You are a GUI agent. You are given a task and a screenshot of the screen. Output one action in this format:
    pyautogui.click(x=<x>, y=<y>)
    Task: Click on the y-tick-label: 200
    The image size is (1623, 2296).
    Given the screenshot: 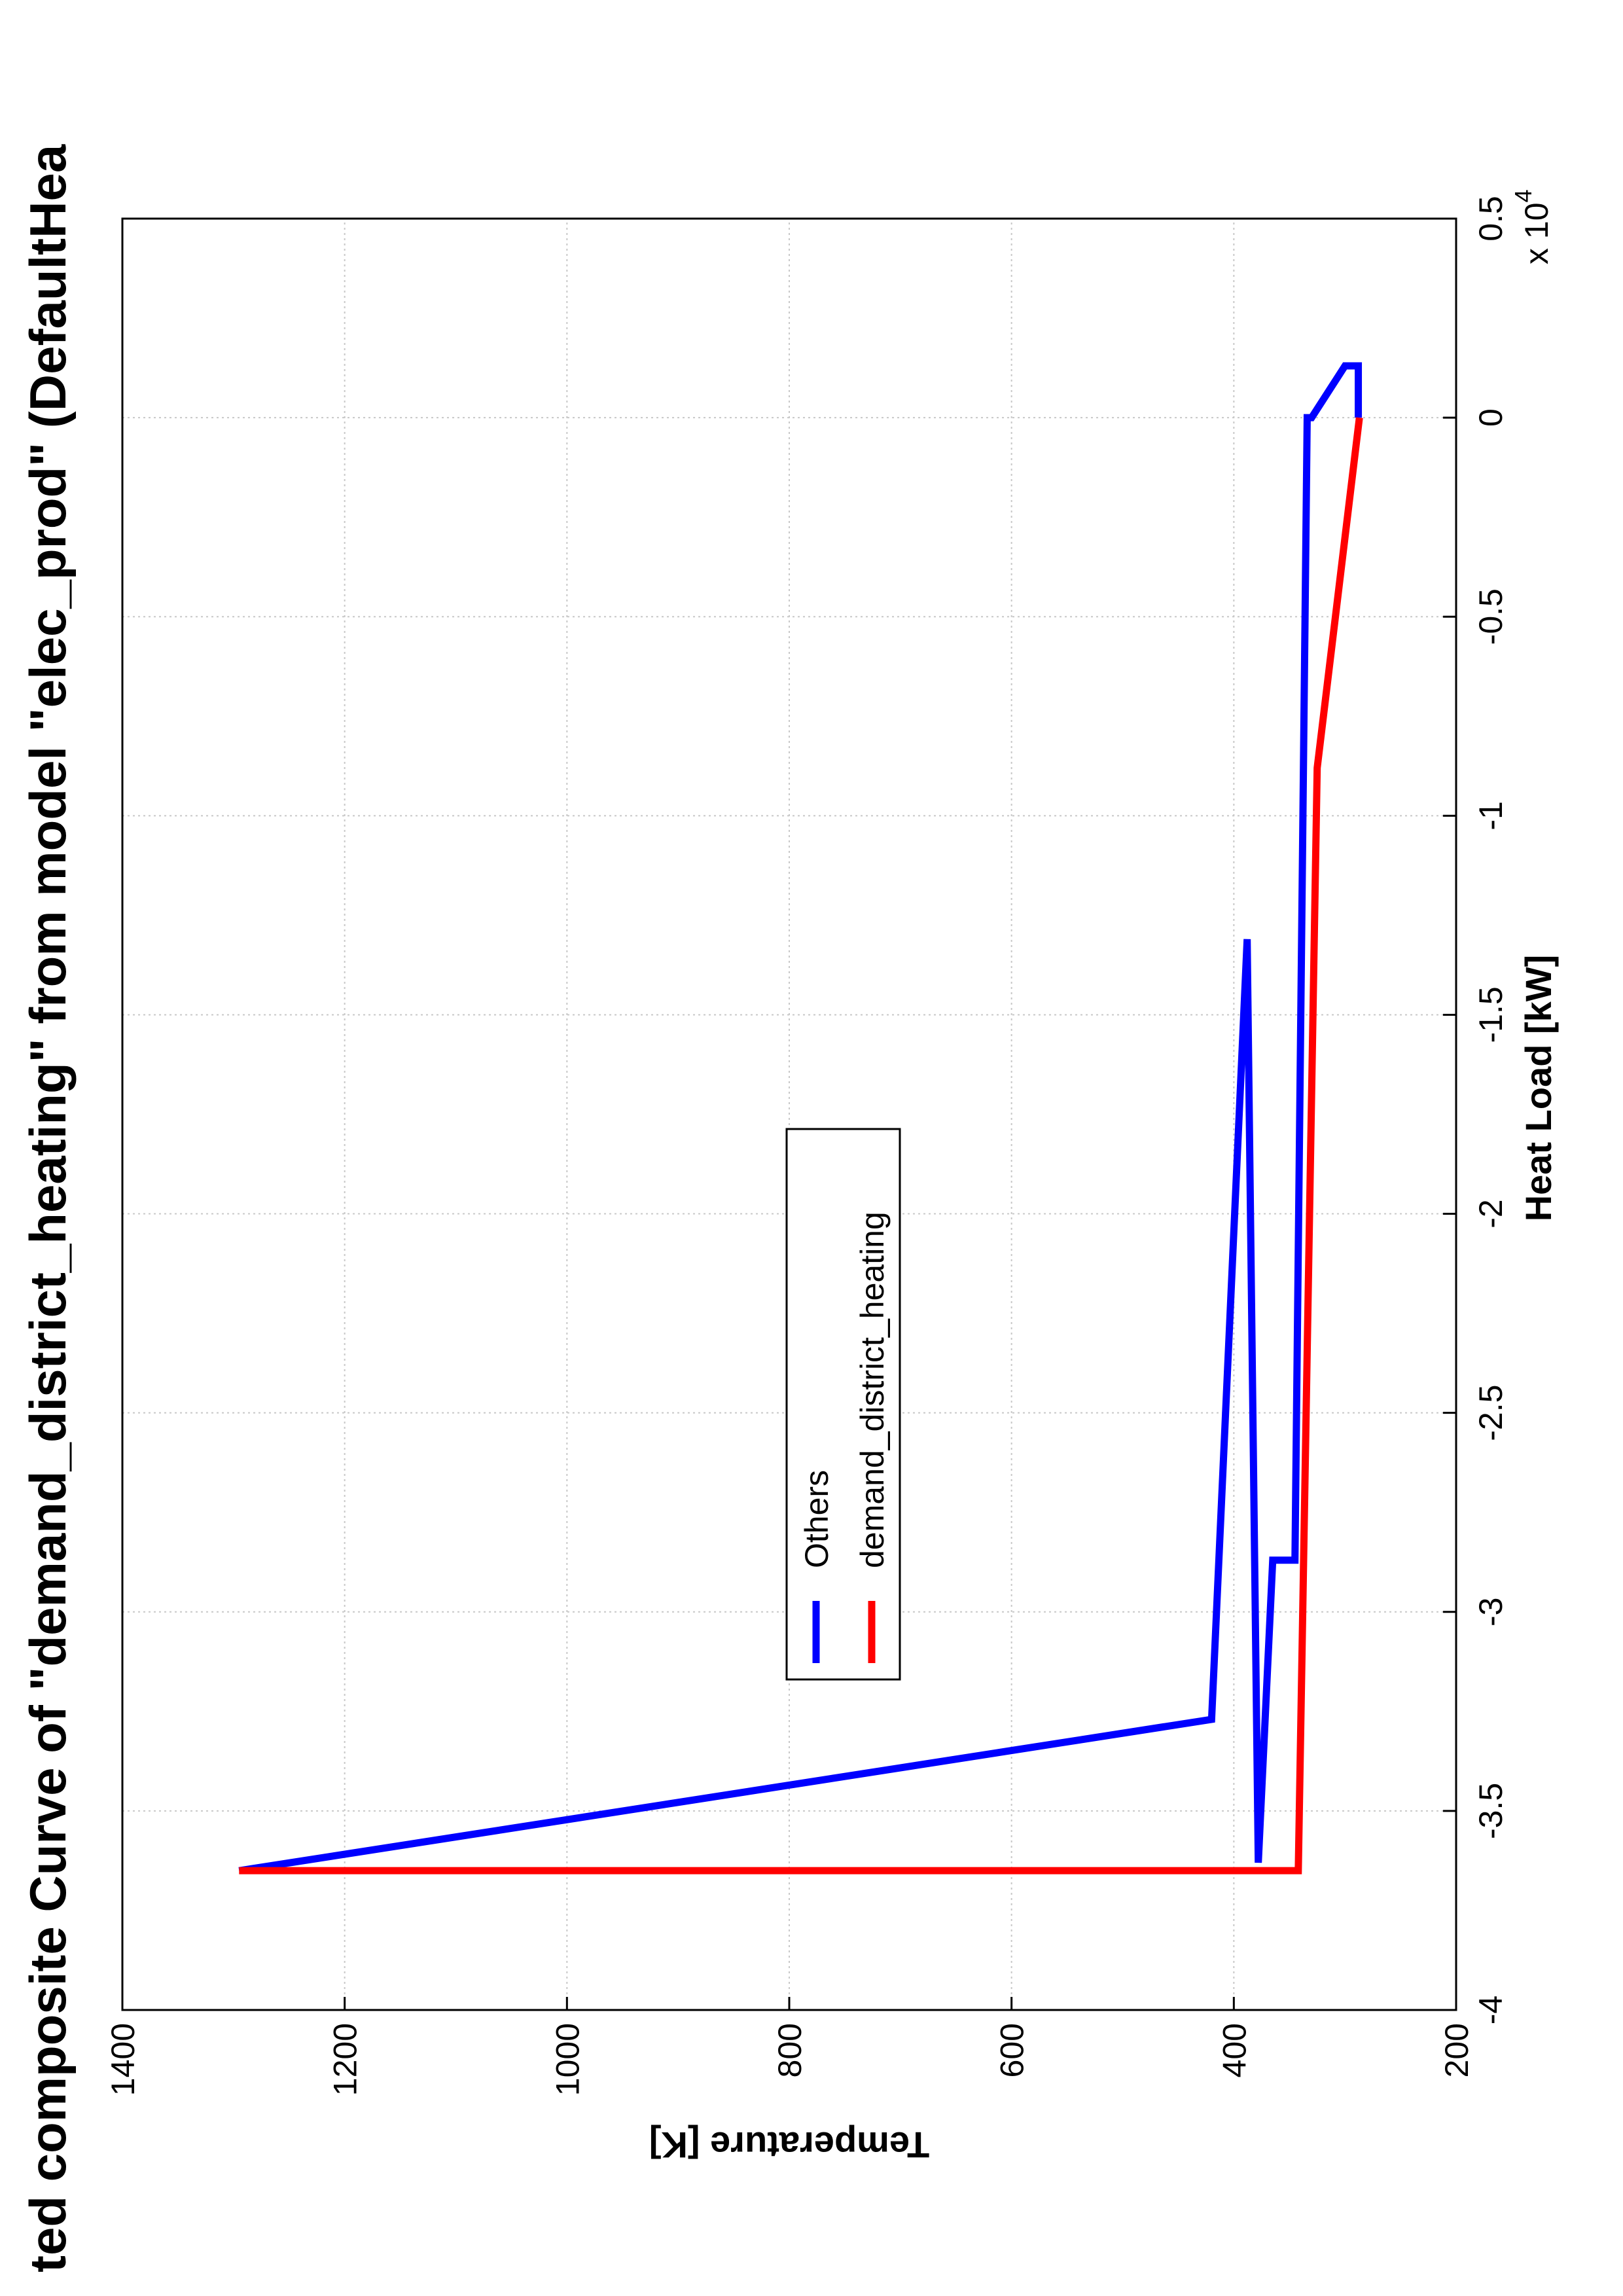 What is the action you would take?
    pyautogui.click(x=1456, y=2050)
    